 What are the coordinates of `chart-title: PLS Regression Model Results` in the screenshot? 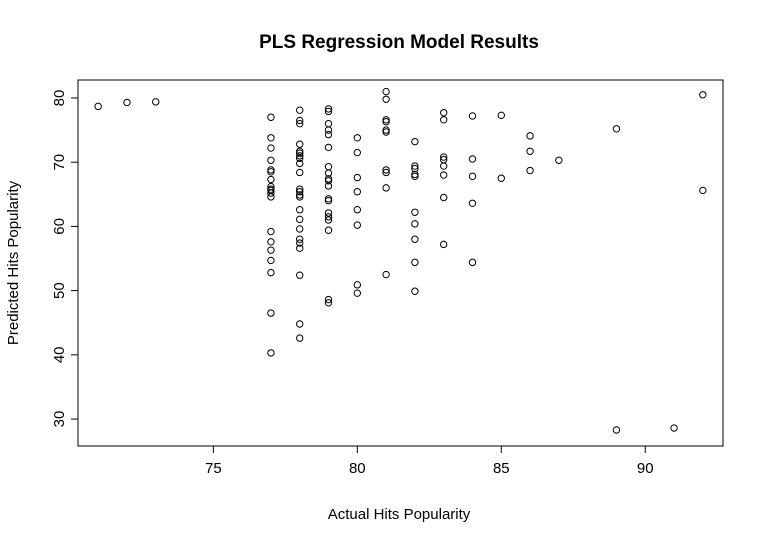 It's located at (399, 42).